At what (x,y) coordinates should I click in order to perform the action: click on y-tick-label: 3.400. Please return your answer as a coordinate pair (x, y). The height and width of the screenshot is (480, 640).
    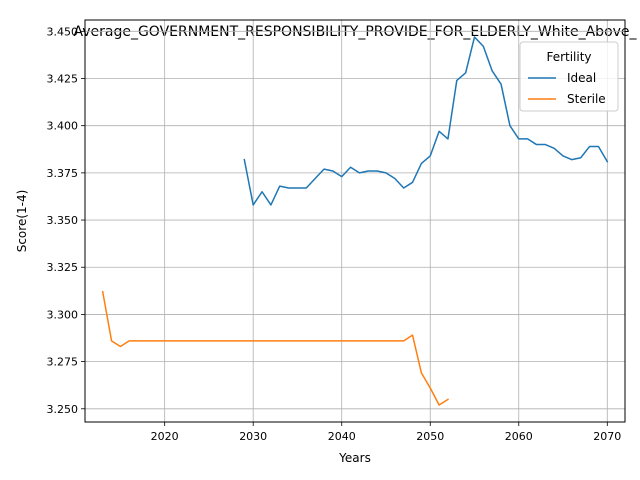
    Looking at the image, I should click on (63, 126).